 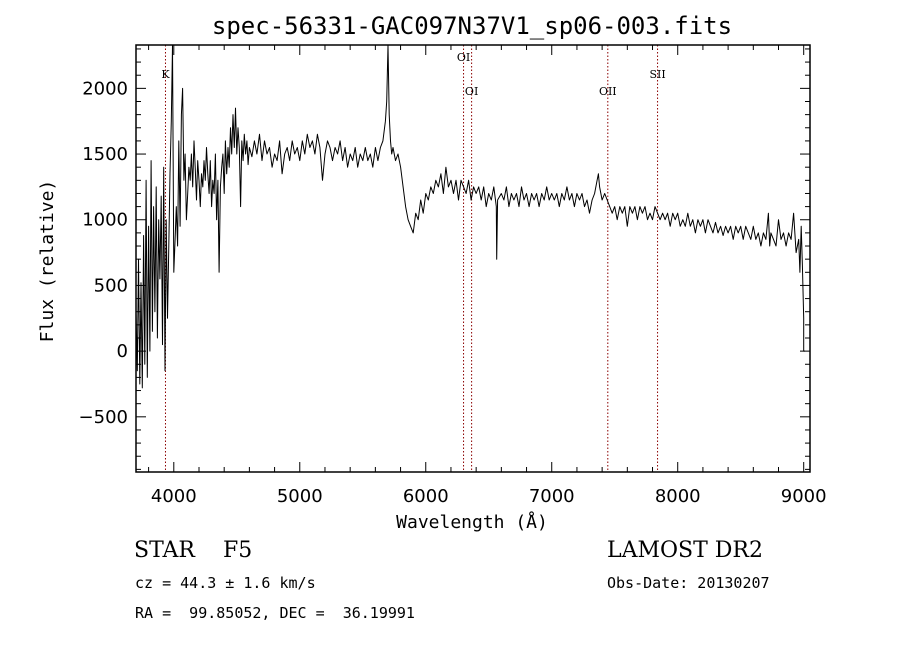 I want to click on y-tick-label: 0, so click(x=122, y=351).